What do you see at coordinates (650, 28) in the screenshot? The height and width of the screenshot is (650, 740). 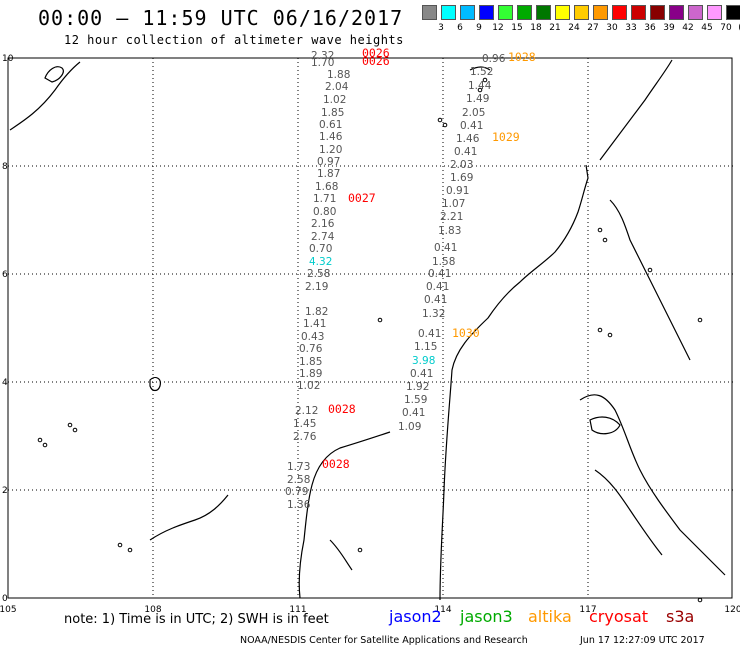 I see `scale-tick-label: 36` at bounding box center [650, 28].